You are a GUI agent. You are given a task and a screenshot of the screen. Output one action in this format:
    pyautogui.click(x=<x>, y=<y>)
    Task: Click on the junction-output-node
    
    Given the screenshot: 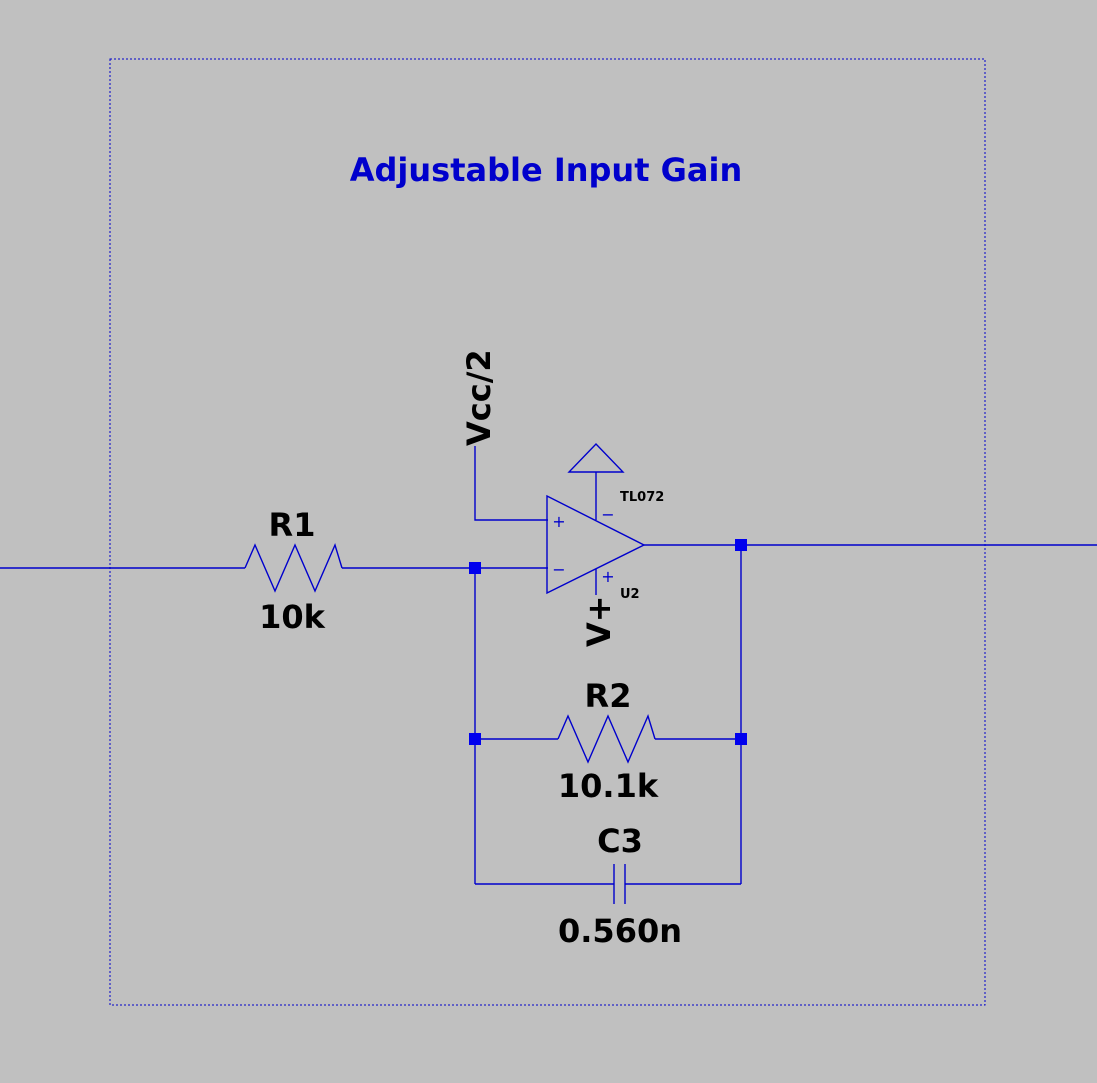 What is the action you would take?
    pyautogui.click(x=741, y=545)
    